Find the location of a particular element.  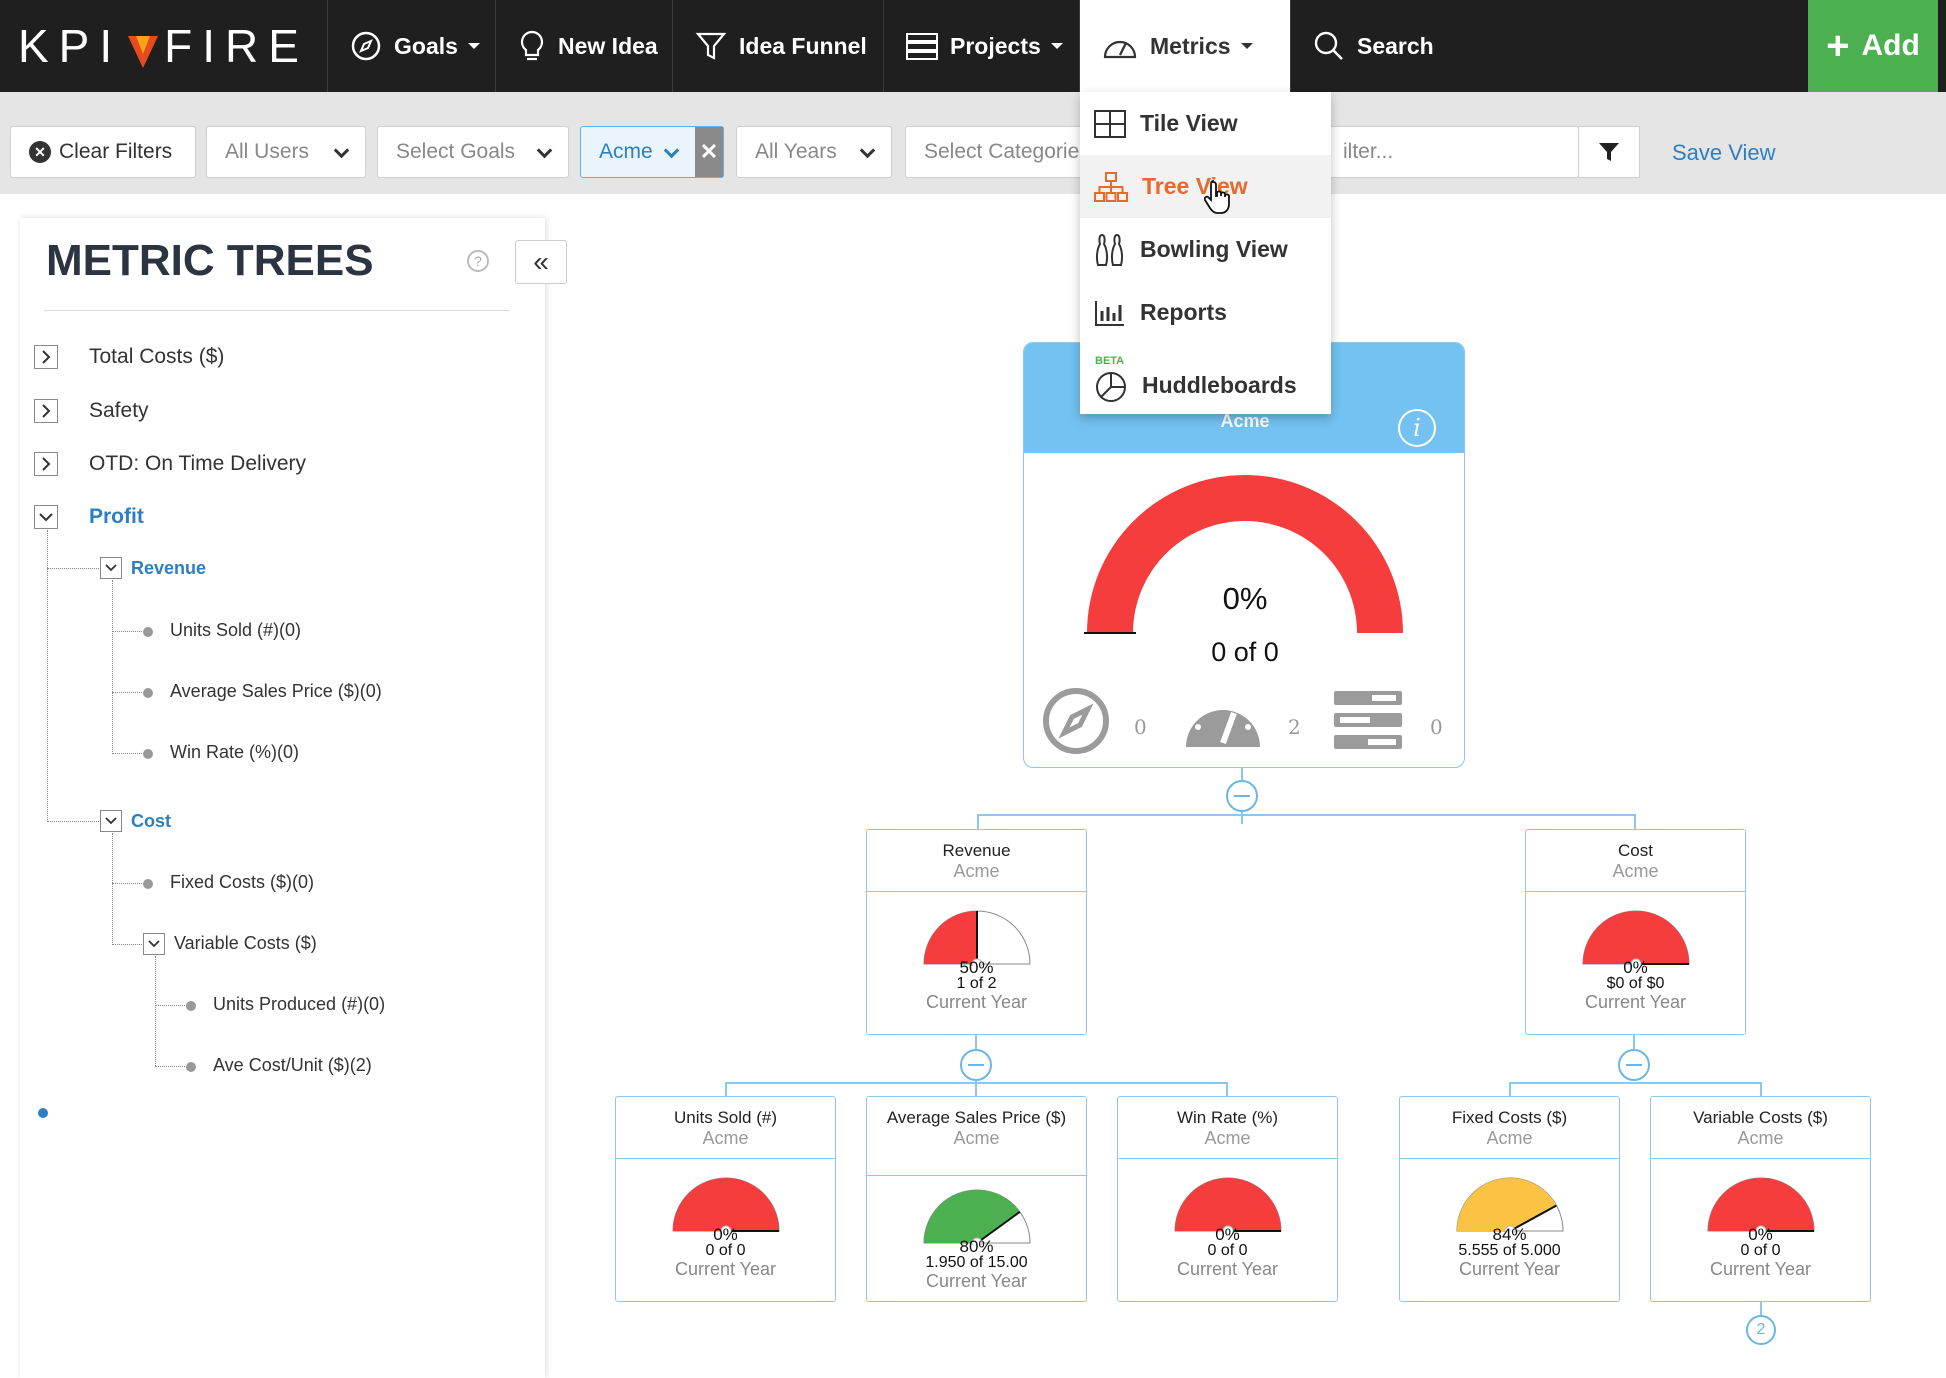

nav-new-idea: New Idea is located at coordinates (583, 46).